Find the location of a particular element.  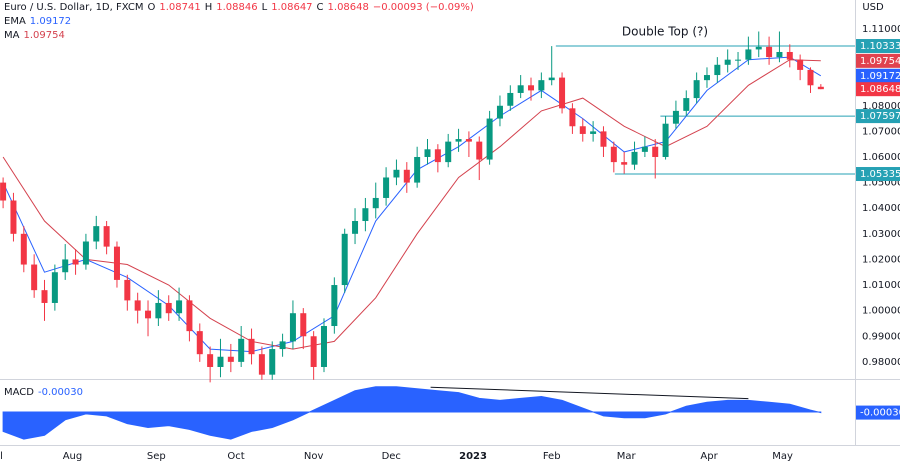

ohlc-value: 1.08648 is located at coordinates (348, 7).